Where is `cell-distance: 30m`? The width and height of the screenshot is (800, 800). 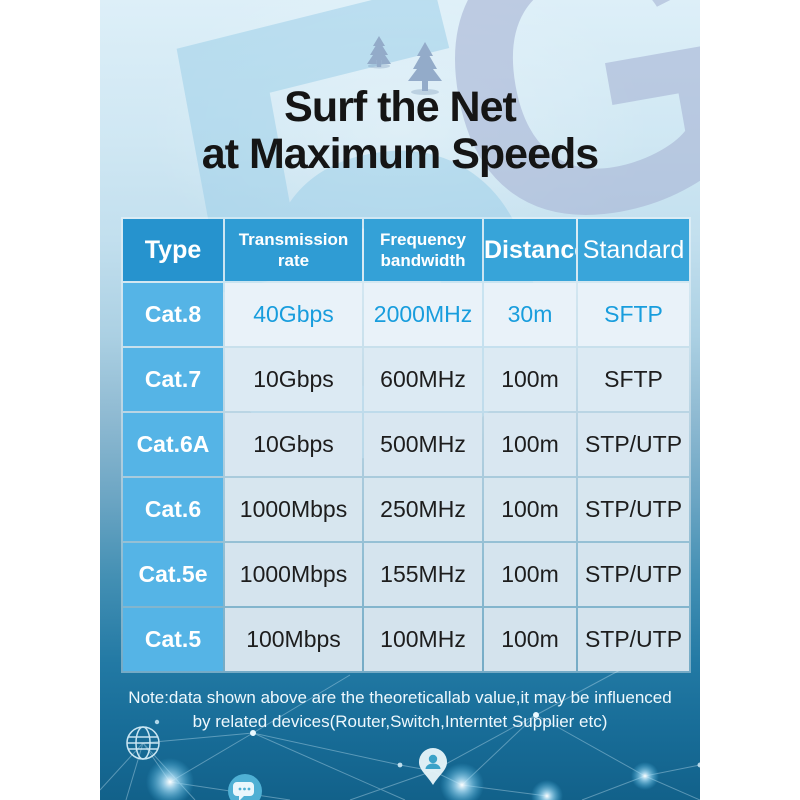 cell-distance: 30m is located at coordinates (530, 314).